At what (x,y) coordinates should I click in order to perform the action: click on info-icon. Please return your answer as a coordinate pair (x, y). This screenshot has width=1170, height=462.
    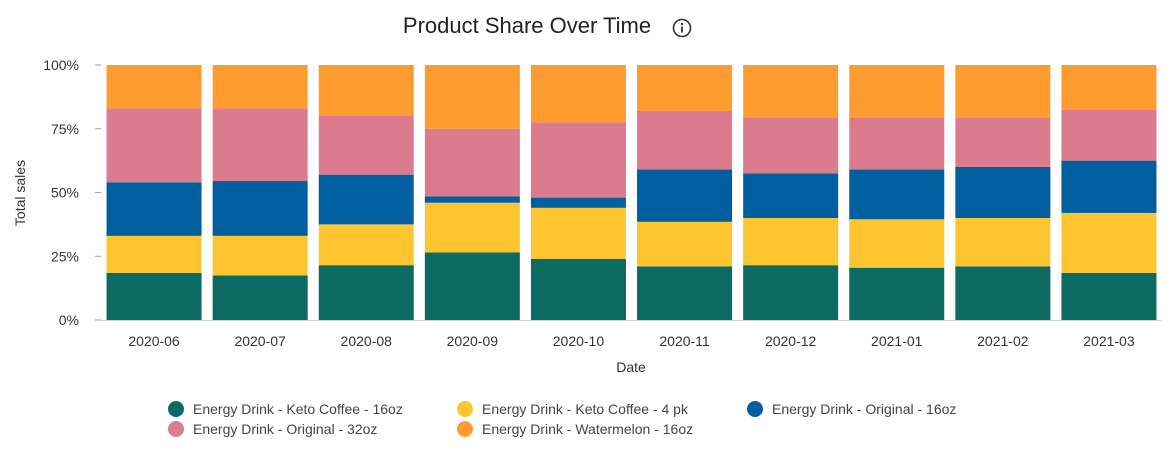
    Looking at the image, I should click on (682, 28).